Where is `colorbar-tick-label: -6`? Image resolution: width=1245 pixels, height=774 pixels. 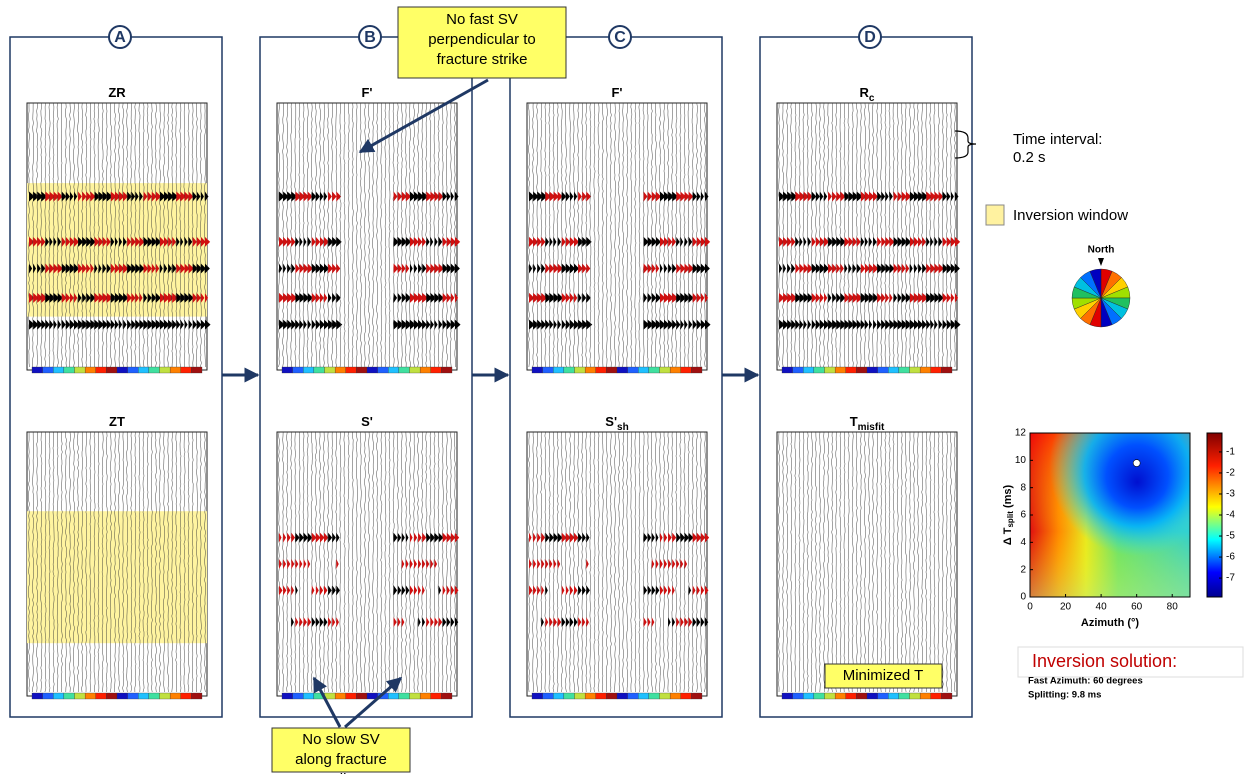 colorbar-tick-label: -6 is located at coordinates (1230, 557).